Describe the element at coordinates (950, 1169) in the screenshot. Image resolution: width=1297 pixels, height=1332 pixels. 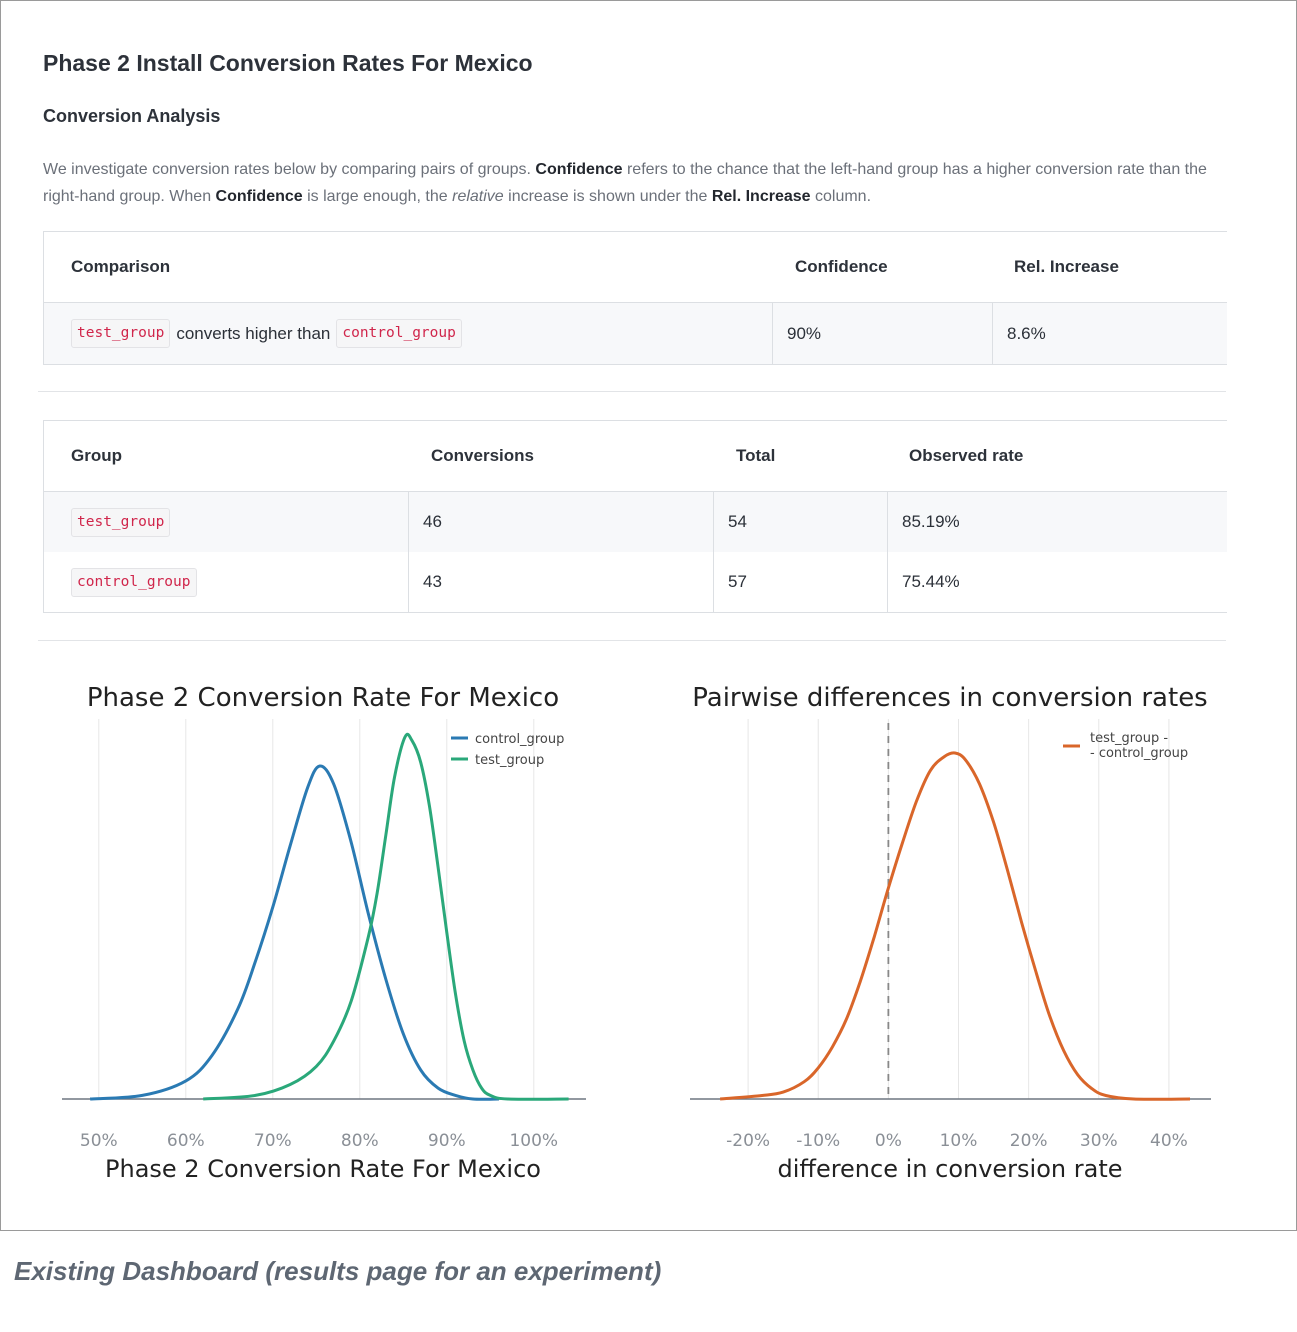
I see `x-axis-label: difference in conversion rate` at that location.